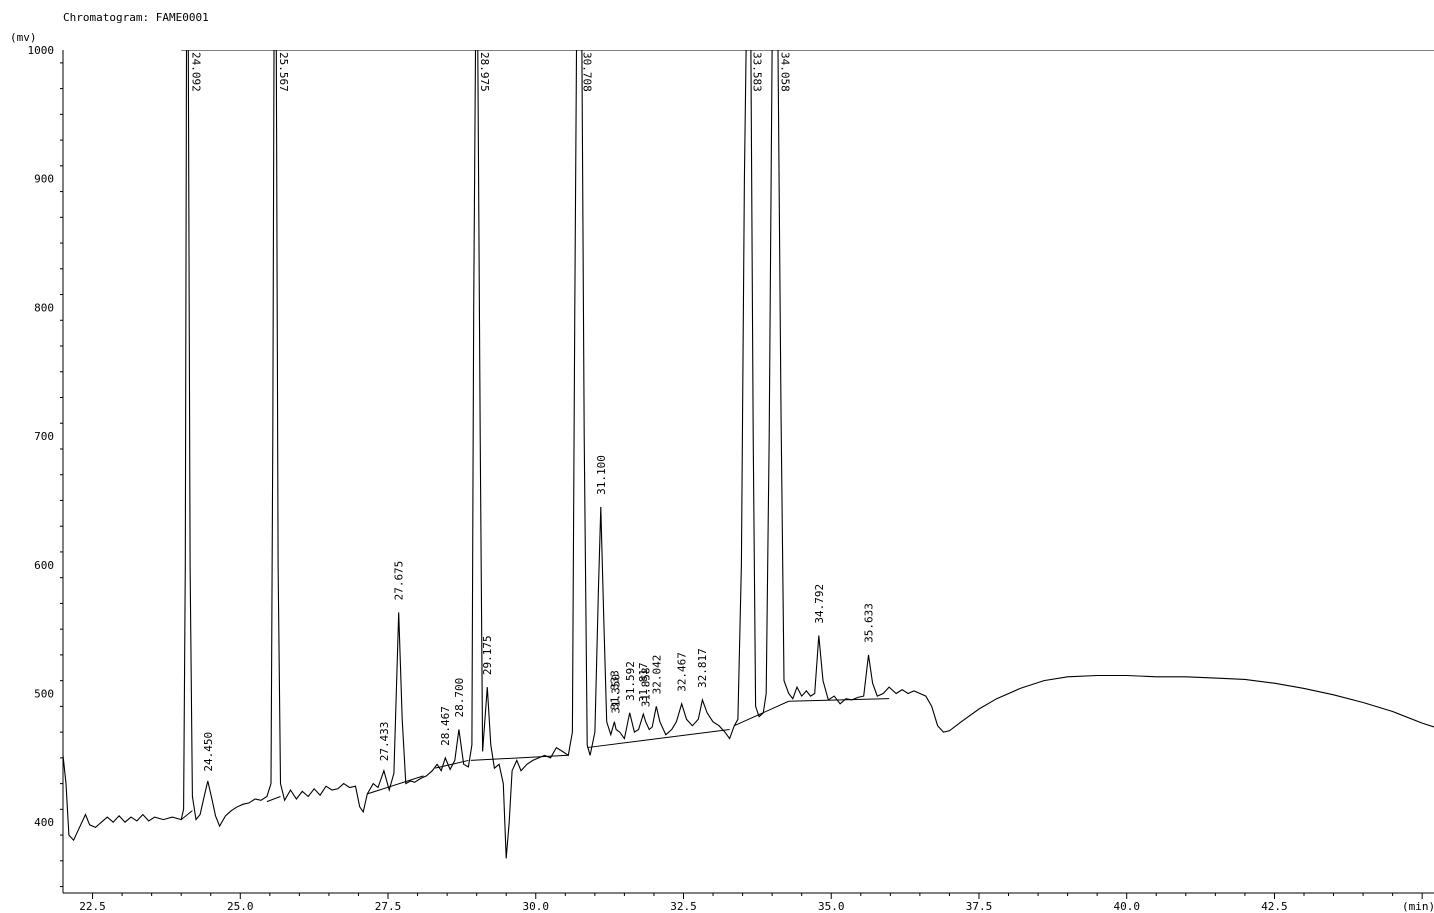 This screenshot has width=1434, height=913. Describe the element at coordinates (979, 906) in the screenshot. I see `x-tick-label: 37.5` at that location.